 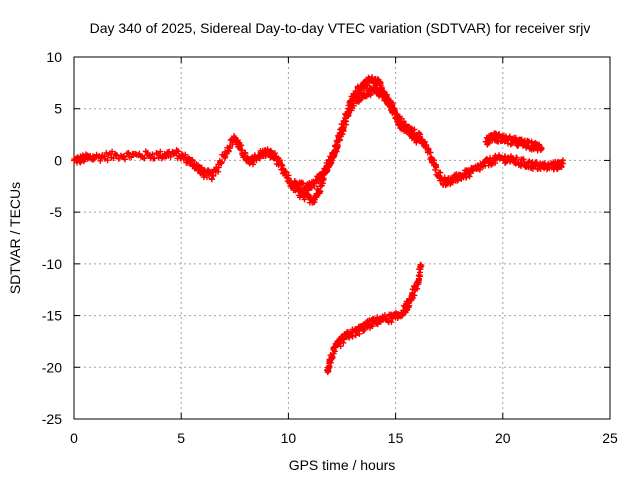 I want to click on y-axis-label: SDTVAR / TECUs, so click(x=15, y=238).